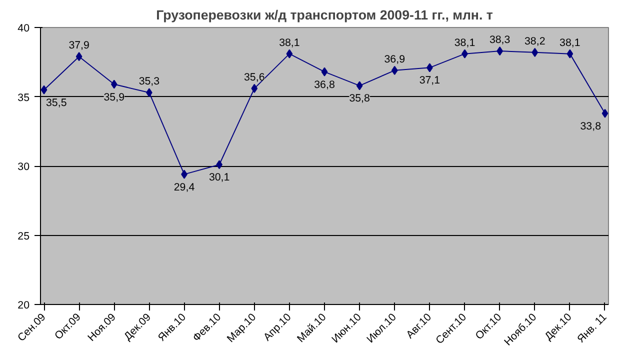 Image resolution: width=623 pixels, height=360 pixels. I want to click on data-label: 36,9, so click(395, 59).